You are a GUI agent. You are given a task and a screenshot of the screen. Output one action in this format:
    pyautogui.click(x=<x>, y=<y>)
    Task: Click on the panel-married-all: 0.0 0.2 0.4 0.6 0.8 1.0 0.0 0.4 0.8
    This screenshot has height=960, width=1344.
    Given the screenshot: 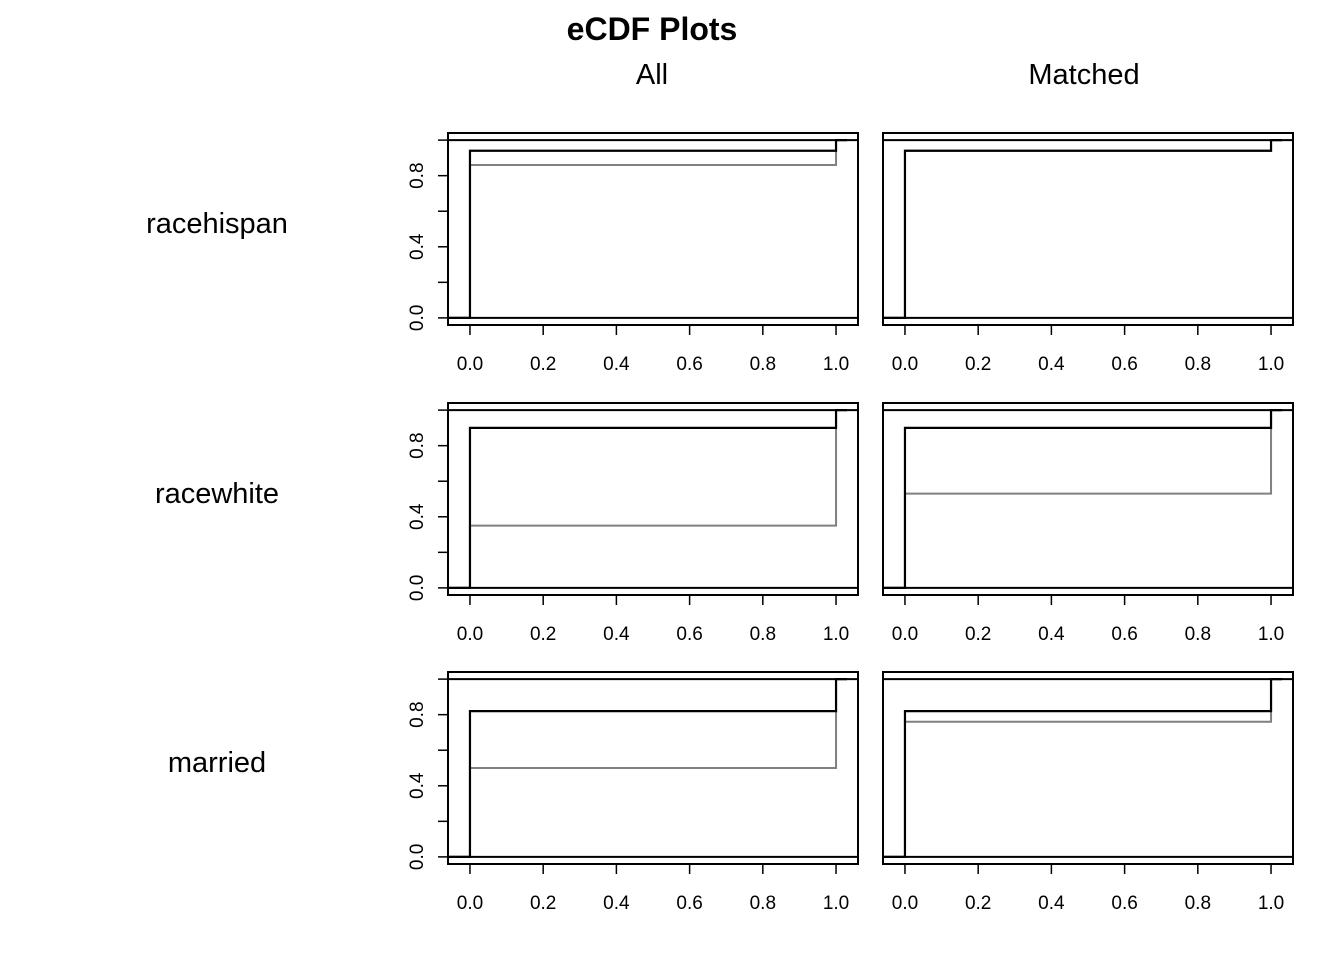 What is the action you would take?
    pyautogui.click(x=633, y=792)
    